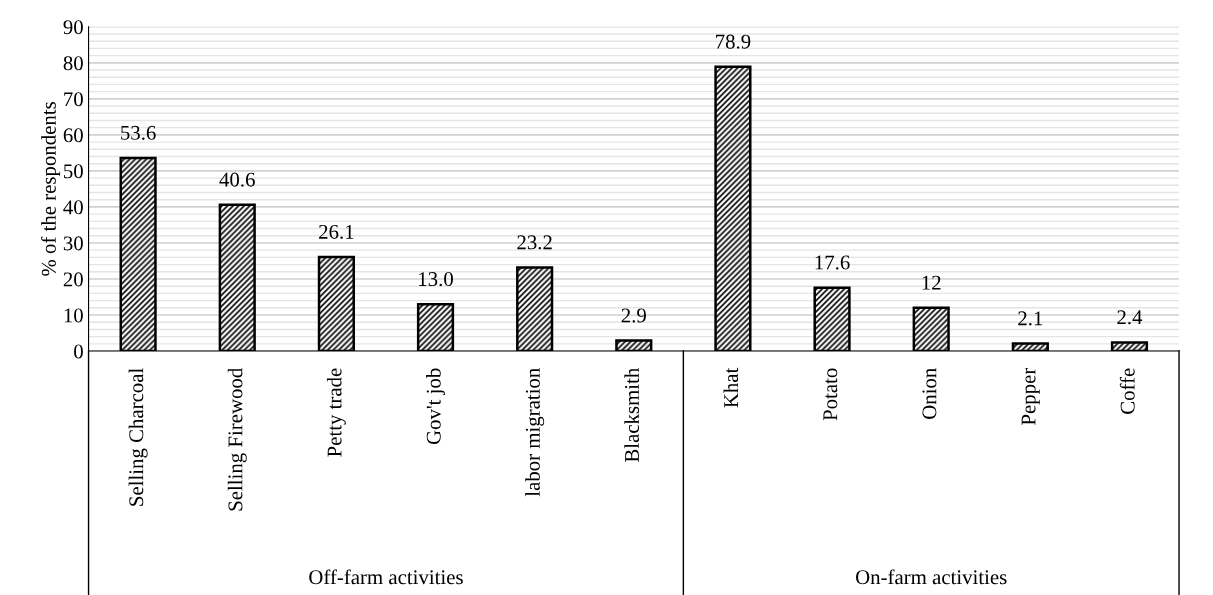 The image size is (1213, 595). I want to click on y-tick-label: 30, so click(73, 243).